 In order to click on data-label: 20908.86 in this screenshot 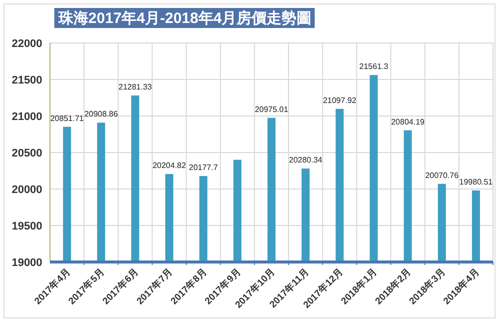, I will do `click(101, 114)`.